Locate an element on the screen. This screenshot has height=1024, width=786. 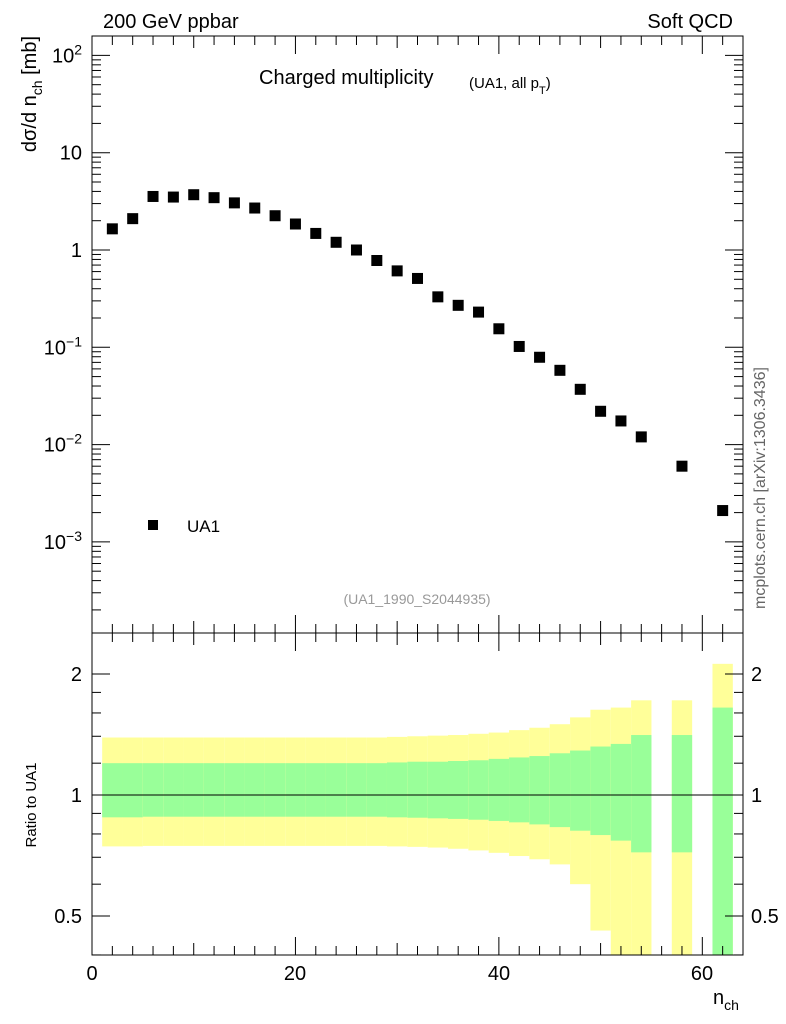
chart-title-main: Charged multiplicity is located at coordinates (346, 78).